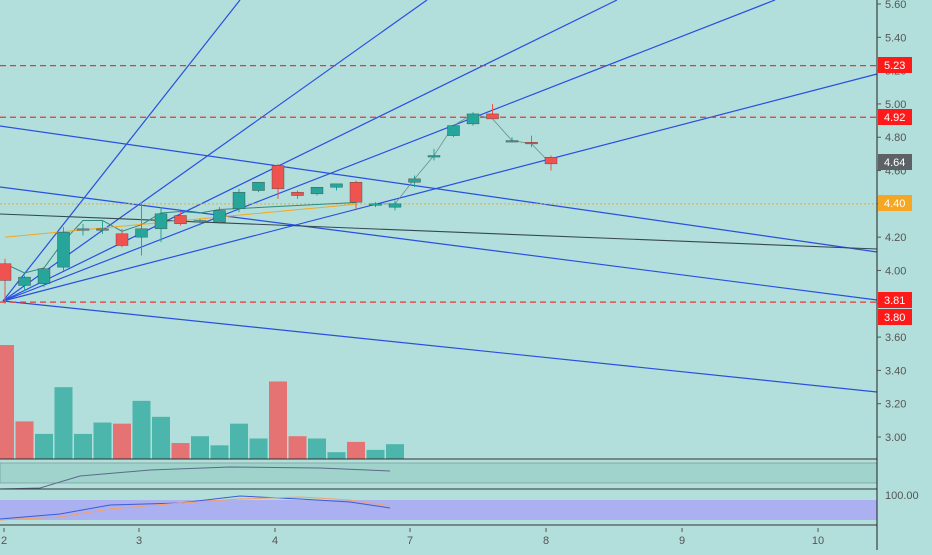 This screenshot has height=555, width=932. I want to click on time-tick-label: 2, so click(4, 541).